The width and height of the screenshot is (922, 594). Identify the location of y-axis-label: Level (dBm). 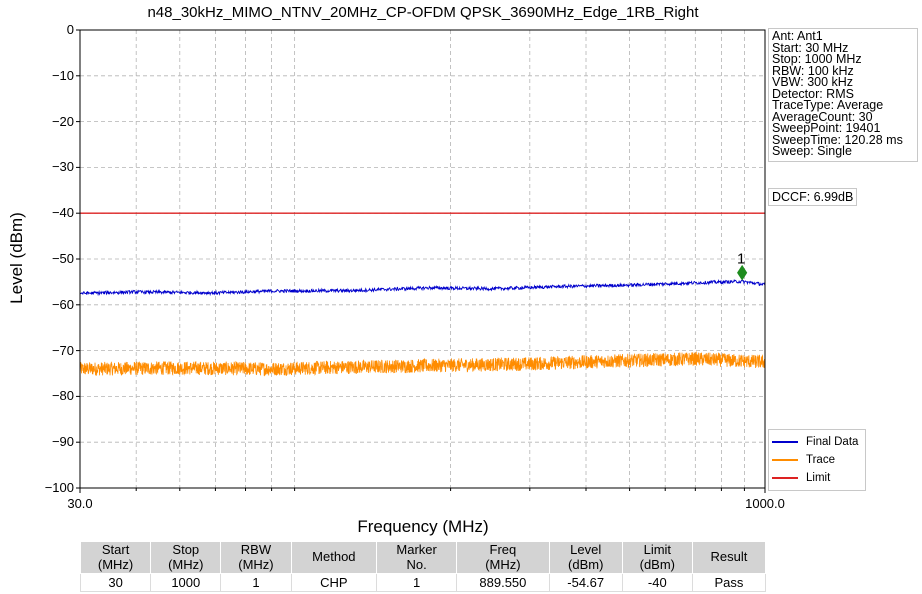
(16, 258).